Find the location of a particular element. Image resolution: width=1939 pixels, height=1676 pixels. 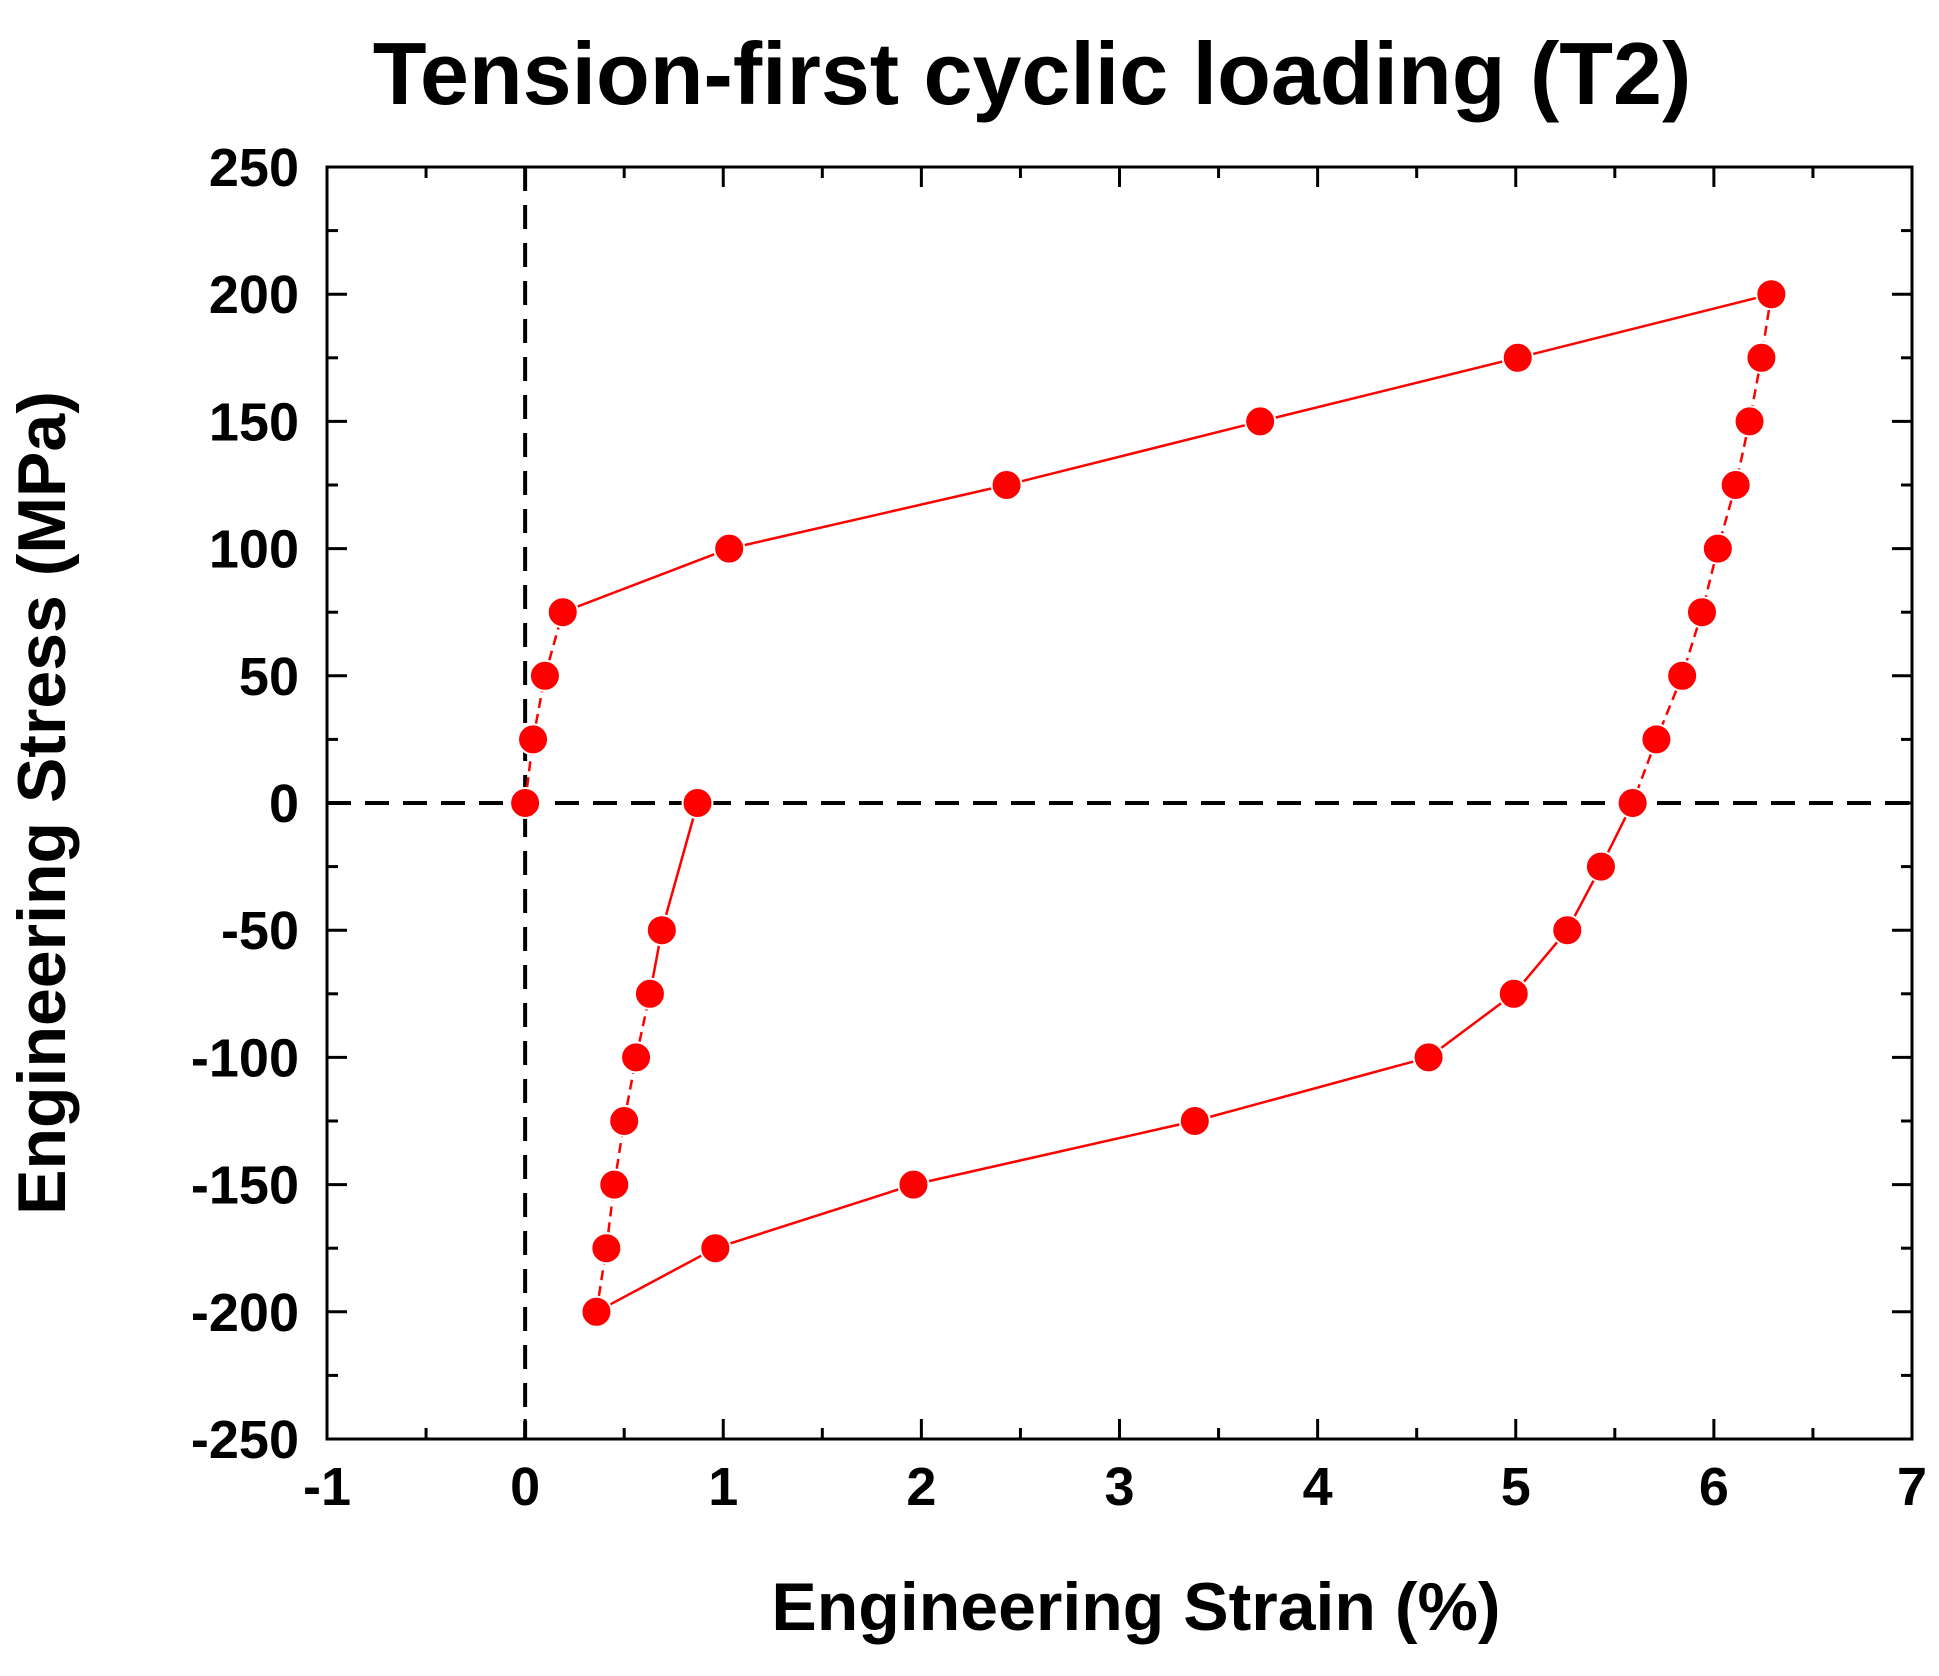

y-tick-label: 0 is located at coordinates (284, 804).